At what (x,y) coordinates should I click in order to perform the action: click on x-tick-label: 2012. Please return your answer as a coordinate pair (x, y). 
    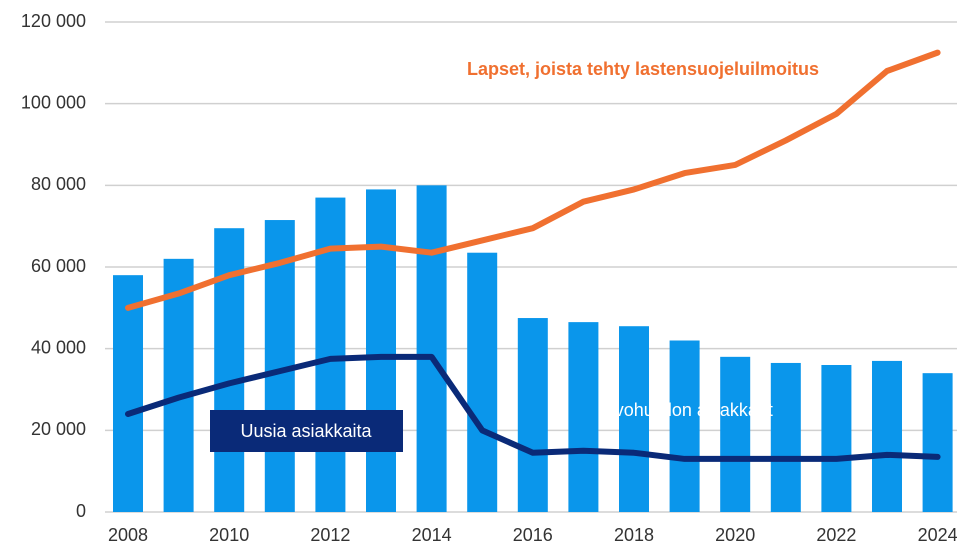
    Looking at the image, I should click on (330, 535).